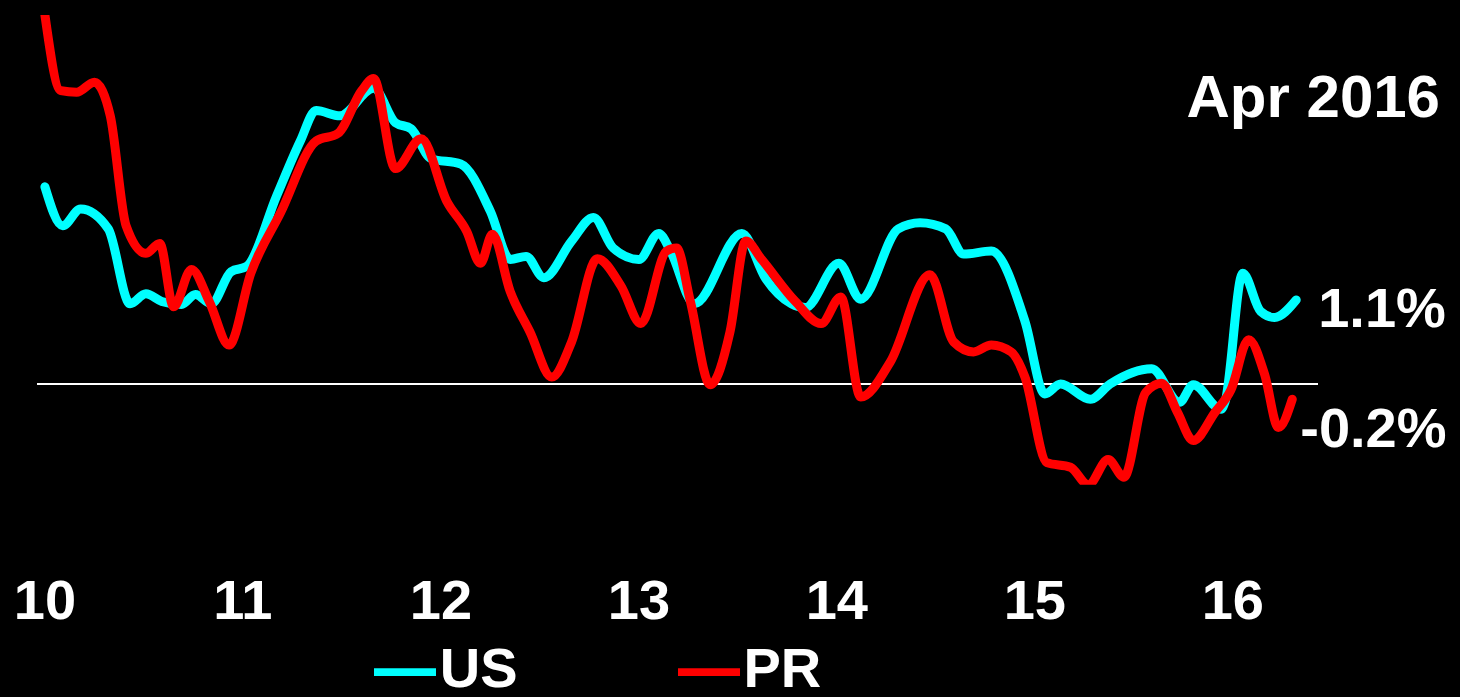  What do you see at coordinates (478, 666) in the screenshot?
I see `legend-label: US` at bounding box center [478, 666].